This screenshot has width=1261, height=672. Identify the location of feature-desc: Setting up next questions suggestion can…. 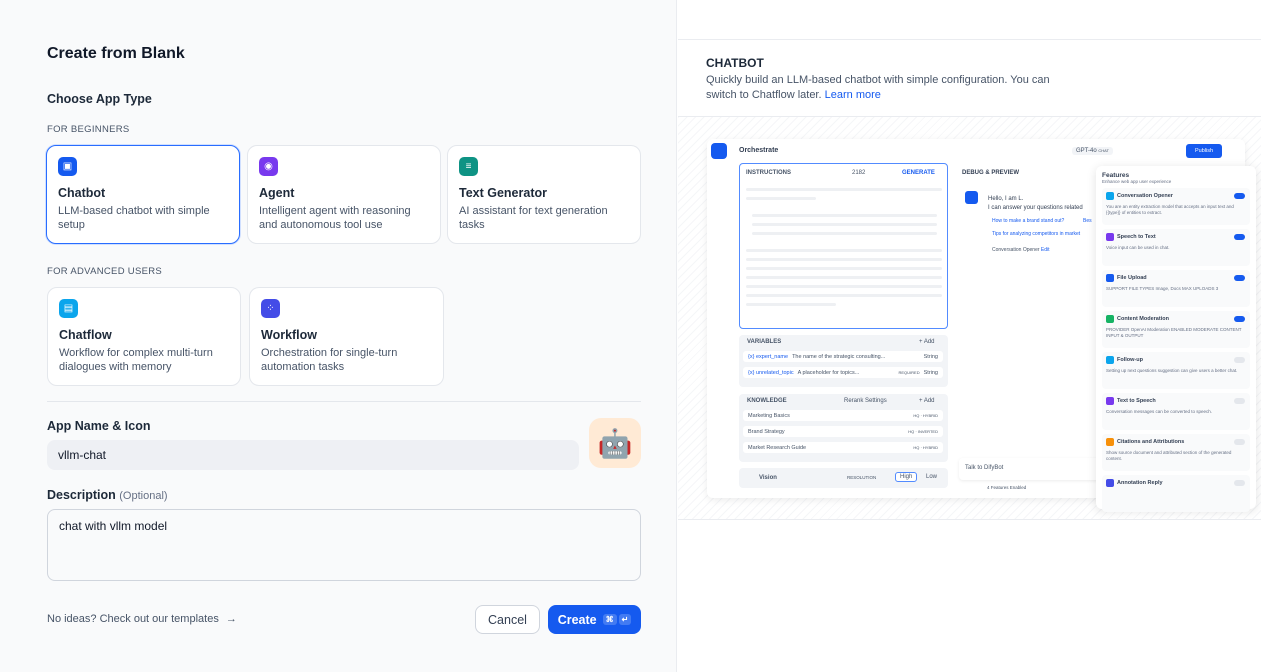
(1172, 370).